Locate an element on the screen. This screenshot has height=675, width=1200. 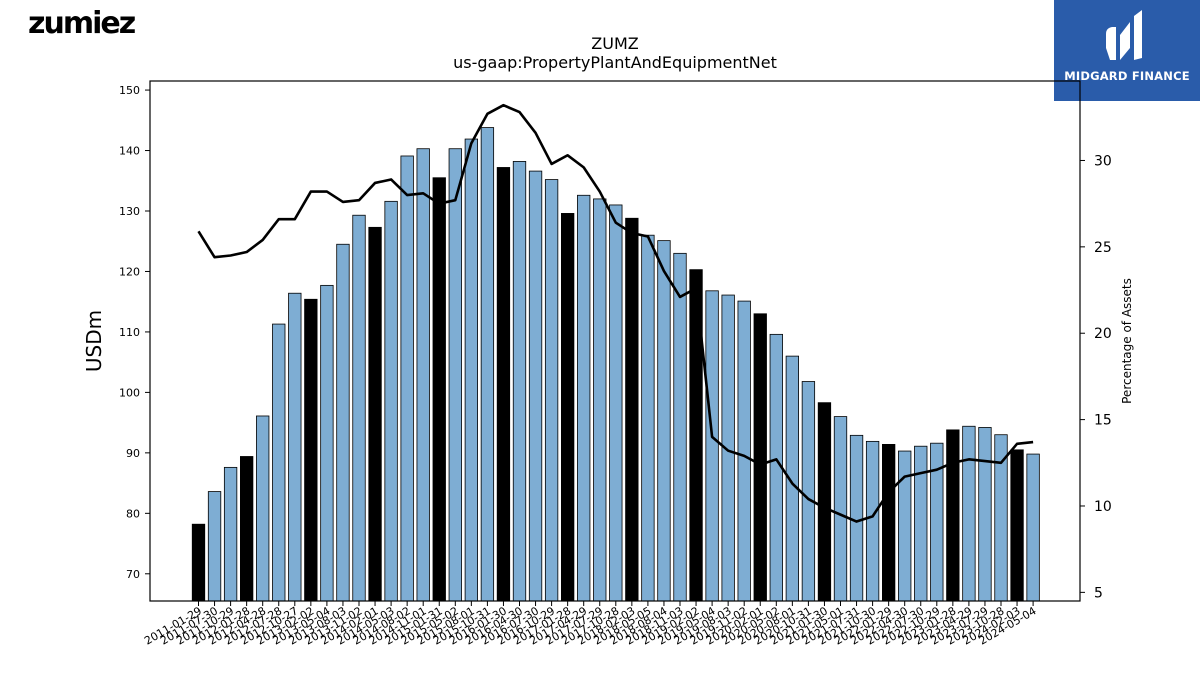
y2-tick-label: 15 is located at coordinates (1103, 421).